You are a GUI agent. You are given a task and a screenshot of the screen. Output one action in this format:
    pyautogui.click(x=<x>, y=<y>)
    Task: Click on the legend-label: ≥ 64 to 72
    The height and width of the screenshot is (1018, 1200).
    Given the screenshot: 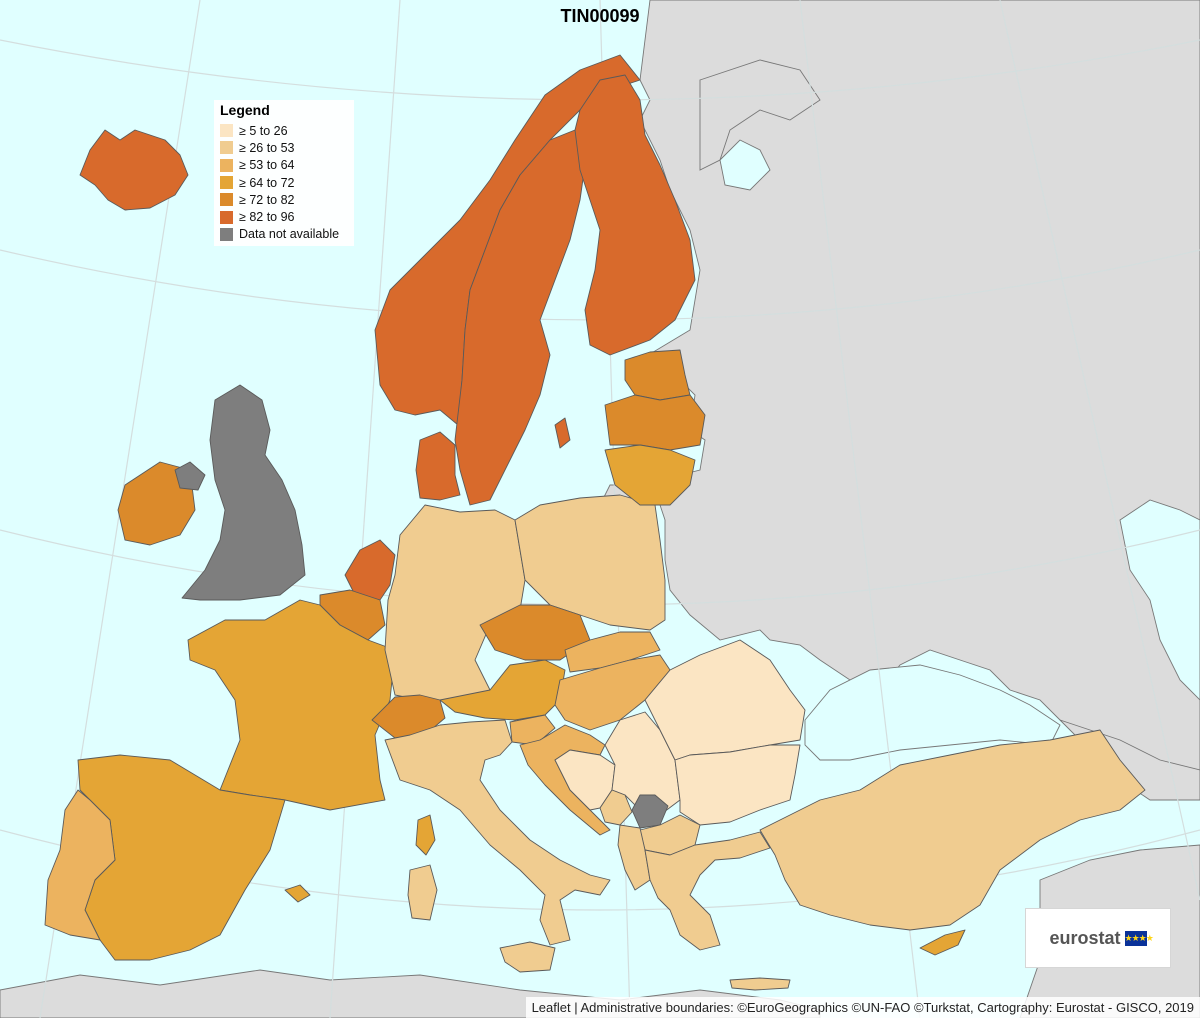 What is the action you would take?
    pyautogui.click(x=267, y=182)
    